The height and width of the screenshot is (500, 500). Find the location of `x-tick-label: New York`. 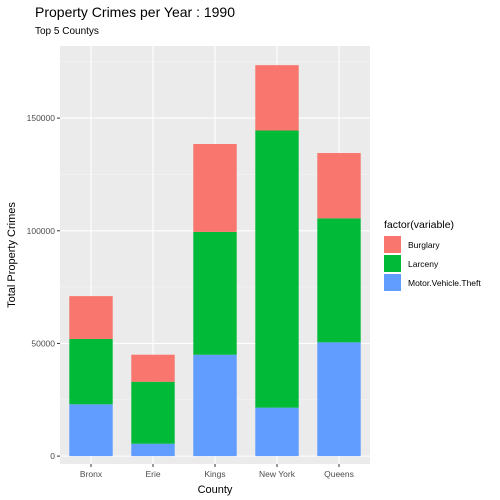

x-tick-label: New York is located at coordinates (277, 474).